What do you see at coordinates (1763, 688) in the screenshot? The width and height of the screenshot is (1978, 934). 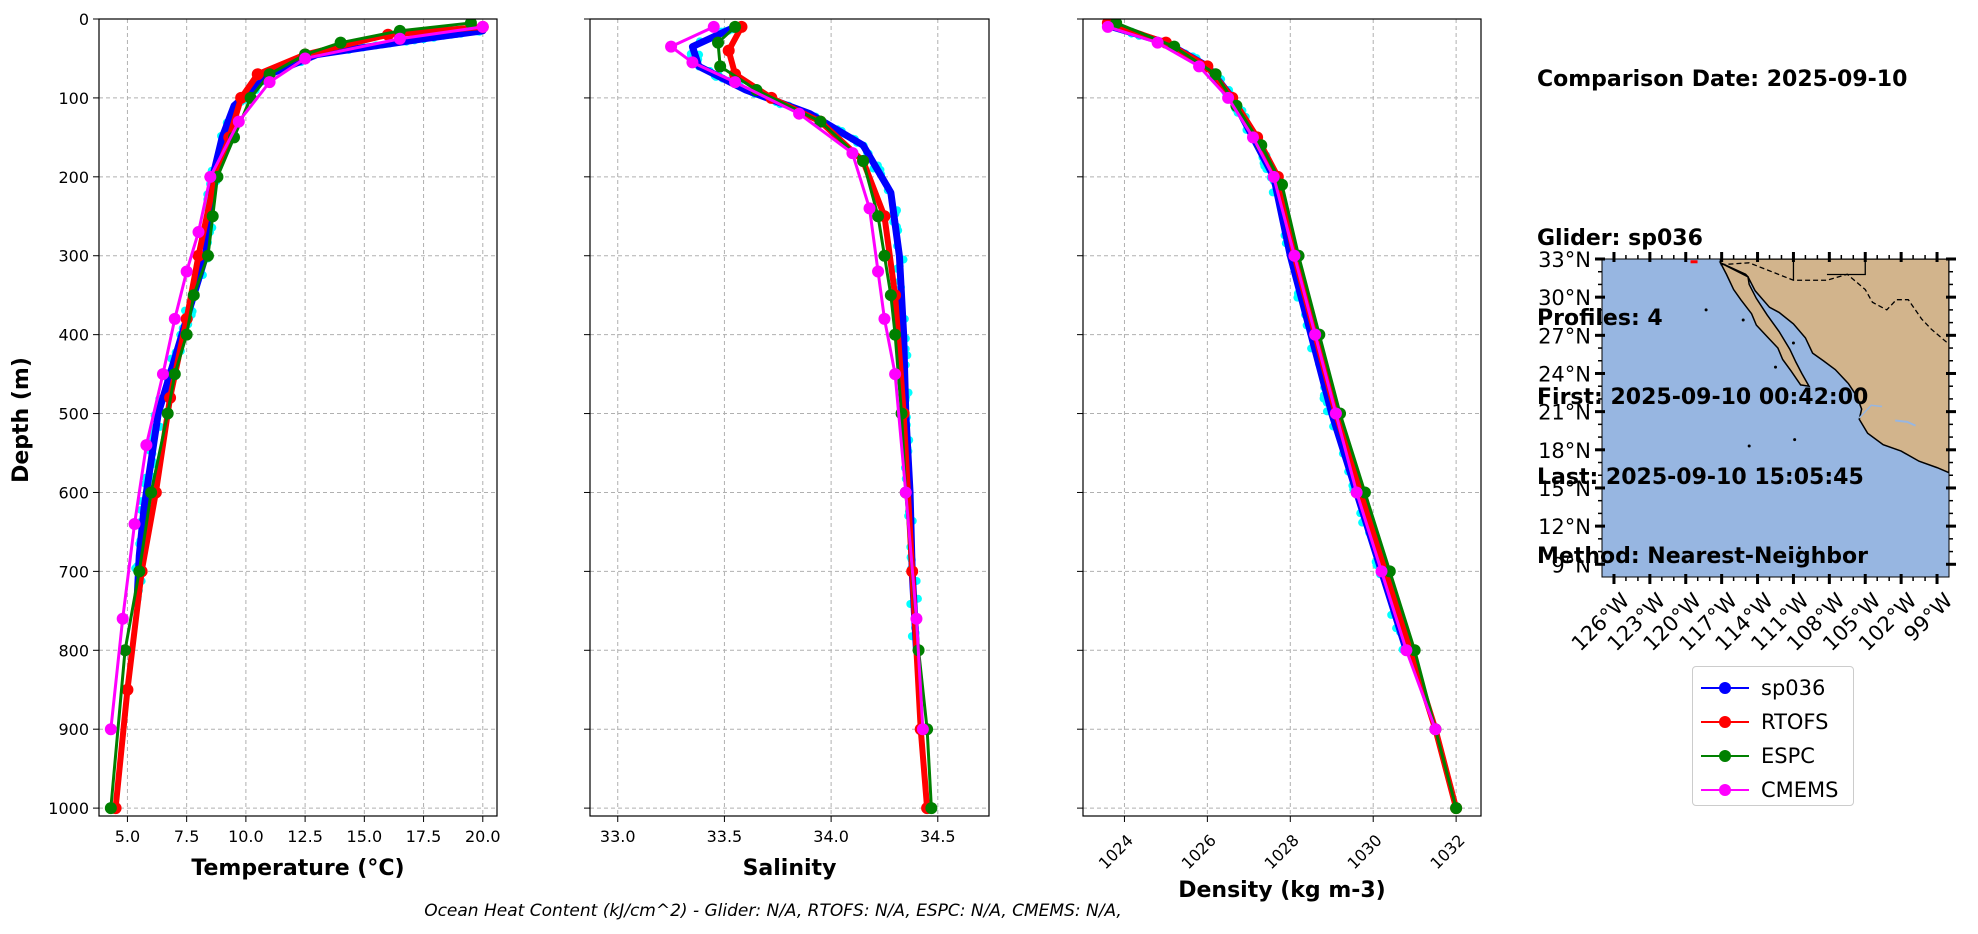 I see `legend-item-sp036: sp036` at bounding box center [1763, 688].